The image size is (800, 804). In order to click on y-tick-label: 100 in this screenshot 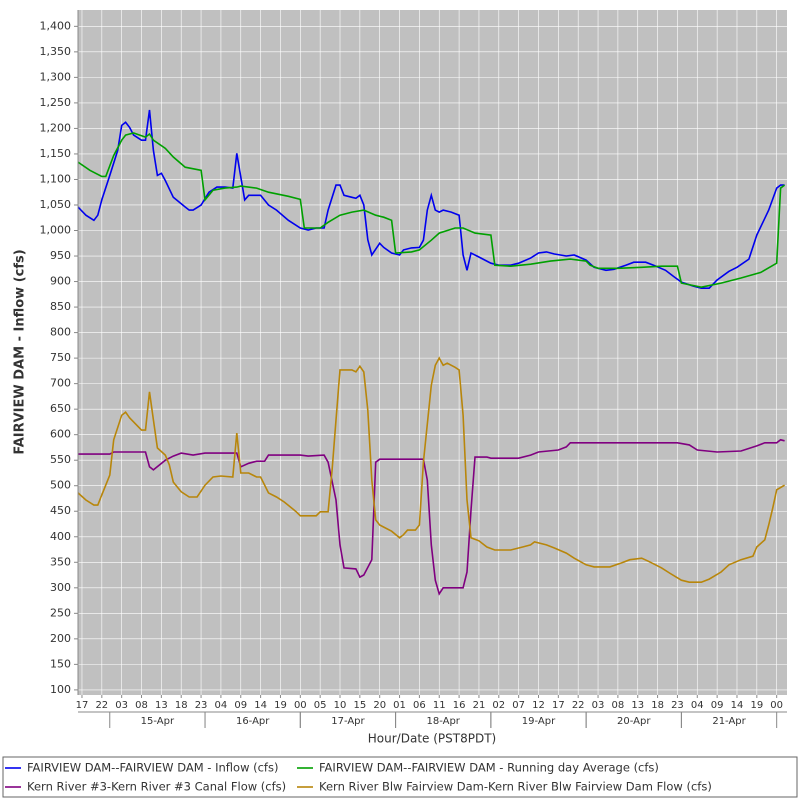, I will do `click(60, 689)`.